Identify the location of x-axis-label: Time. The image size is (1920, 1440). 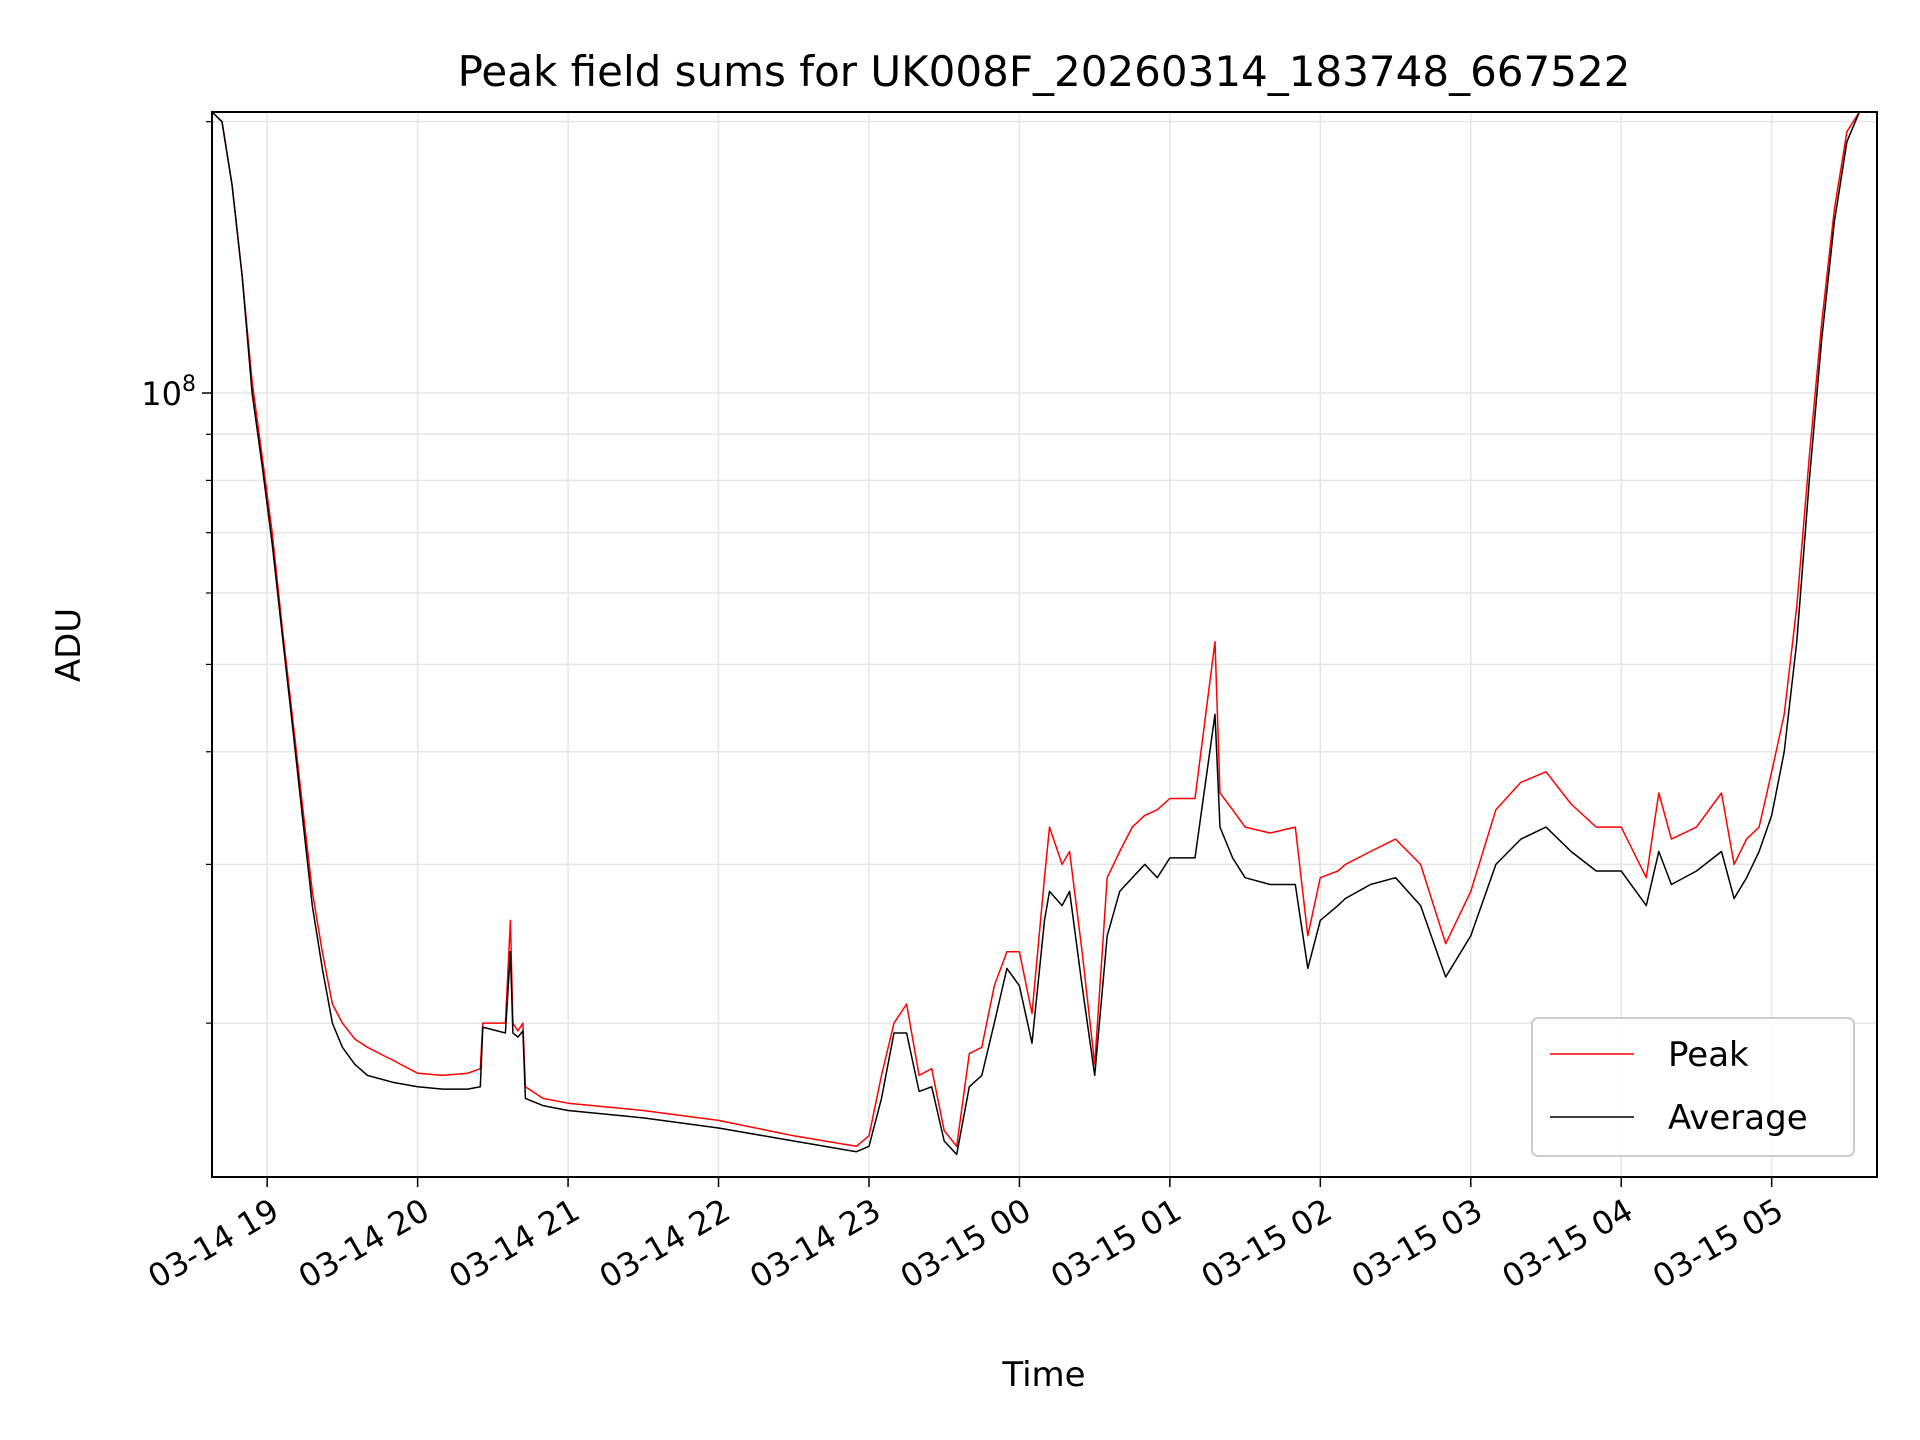
(1043, 1375).